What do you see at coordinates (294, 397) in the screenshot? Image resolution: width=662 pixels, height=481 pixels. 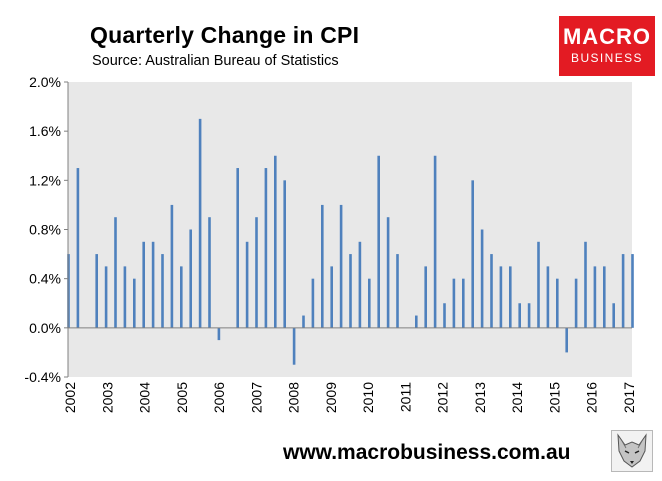 I see `x-tick-label: 2008` at bounding box center [294, 397].